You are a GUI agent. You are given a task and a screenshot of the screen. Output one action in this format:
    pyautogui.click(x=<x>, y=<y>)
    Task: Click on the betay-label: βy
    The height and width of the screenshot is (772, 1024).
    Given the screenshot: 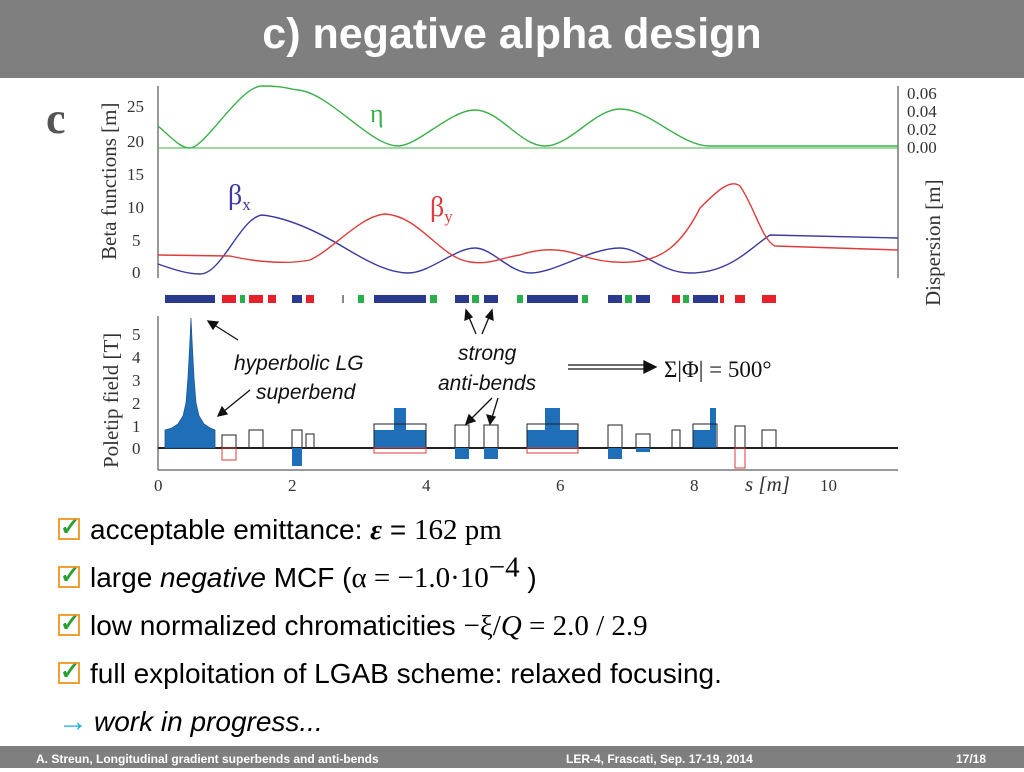 What is the action you would take?
    pyautogui.click(x=441, y=209)
    